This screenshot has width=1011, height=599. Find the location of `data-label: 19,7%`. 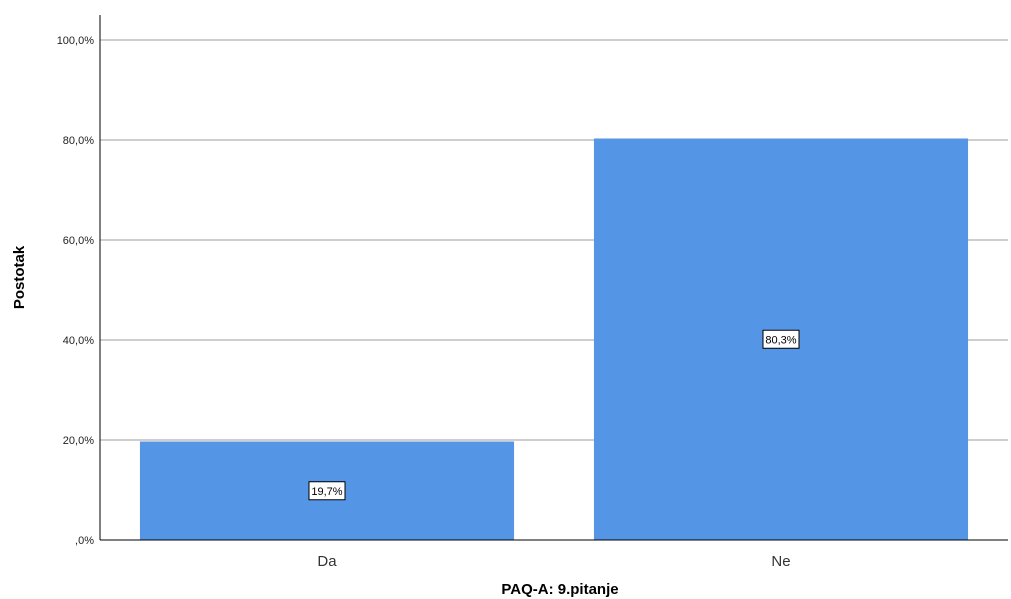

data-label: 19,7% is located at coordinates (326, 492).